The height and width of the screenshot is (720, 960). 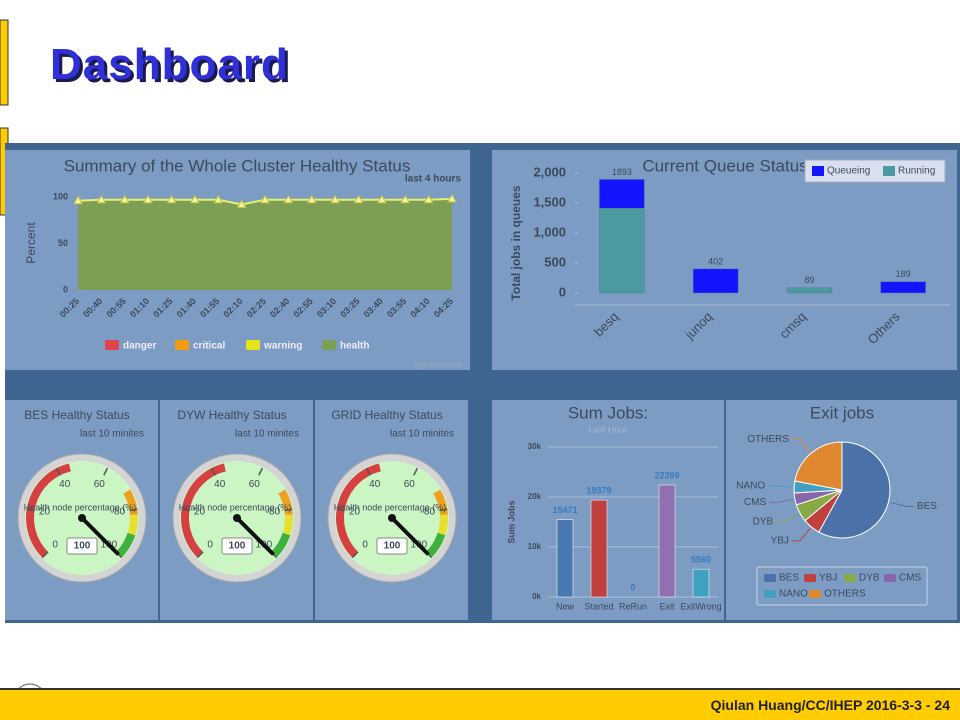 What do you see at coordinates (100, 484) in the screenshot?
I see `gauge-tick-label: 60` at bounding box center [100, 484].